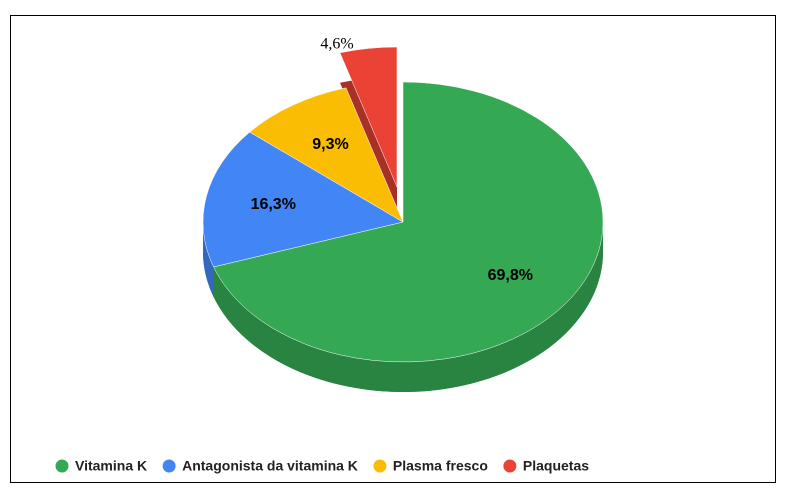 Image resolution: width=786 pixels, height=493 pixels. I want to click on legend-label: Antagonista da vitamina K, so click(270, 466).